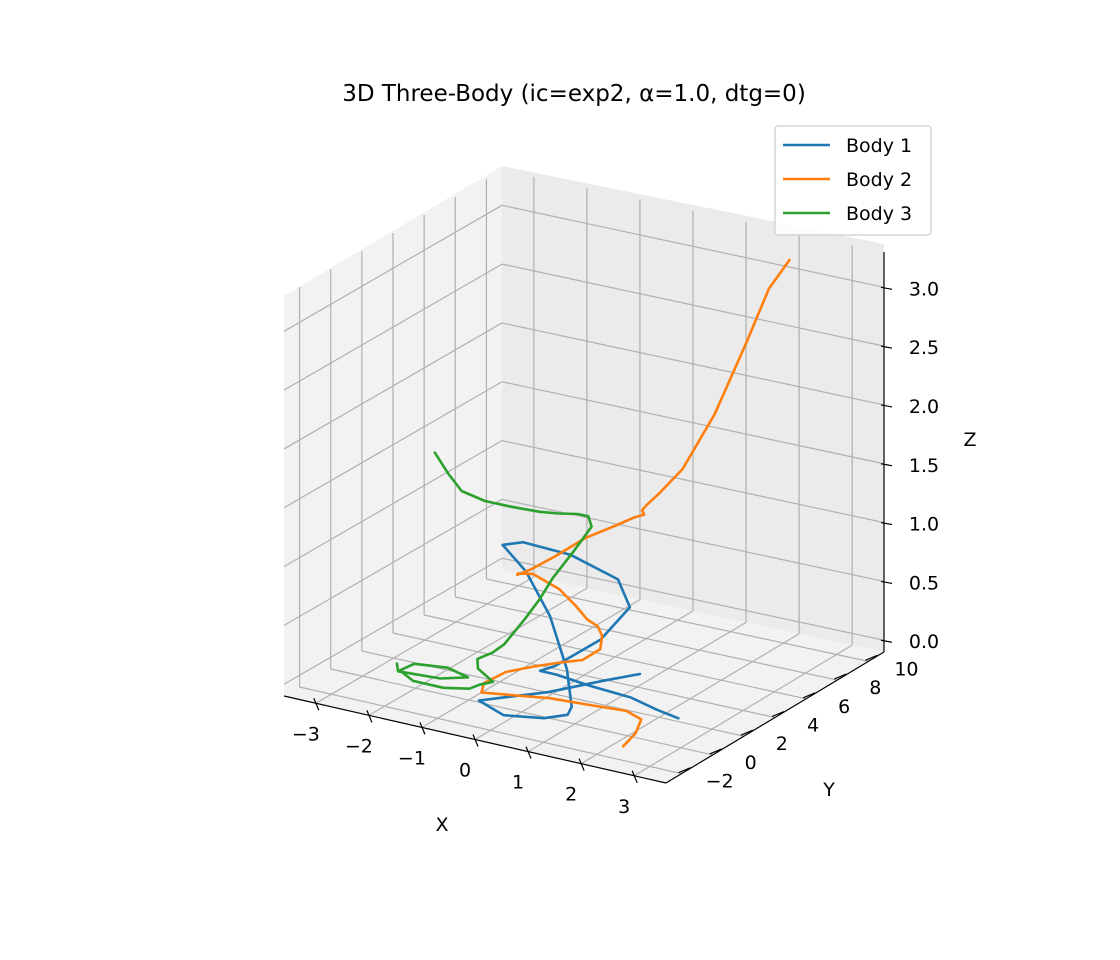 Image resolution: width=1120 pixels, height=960 pixels. I want to click on x-tick-label: 0, so click(465, 771).